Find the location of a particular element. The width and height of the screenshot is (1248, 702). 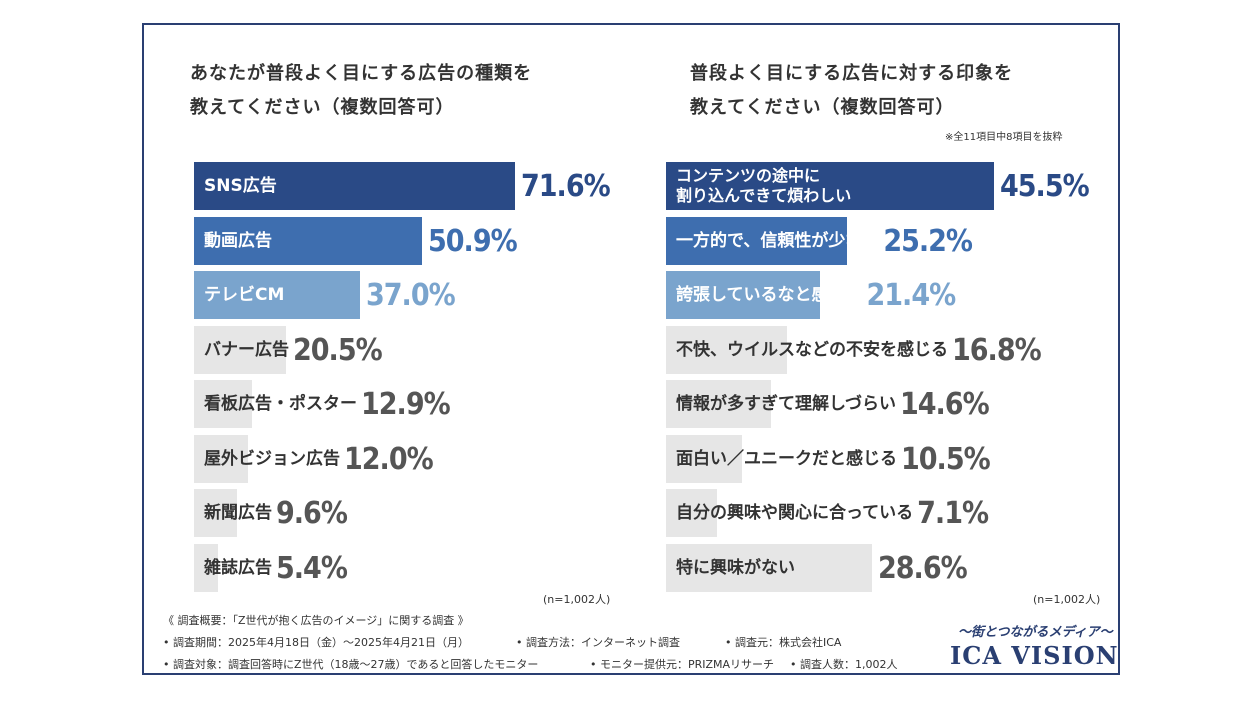

bar-row: 不快、ウイルスなどの不安を感じる 16.8% is located at coordinates (886, 350).